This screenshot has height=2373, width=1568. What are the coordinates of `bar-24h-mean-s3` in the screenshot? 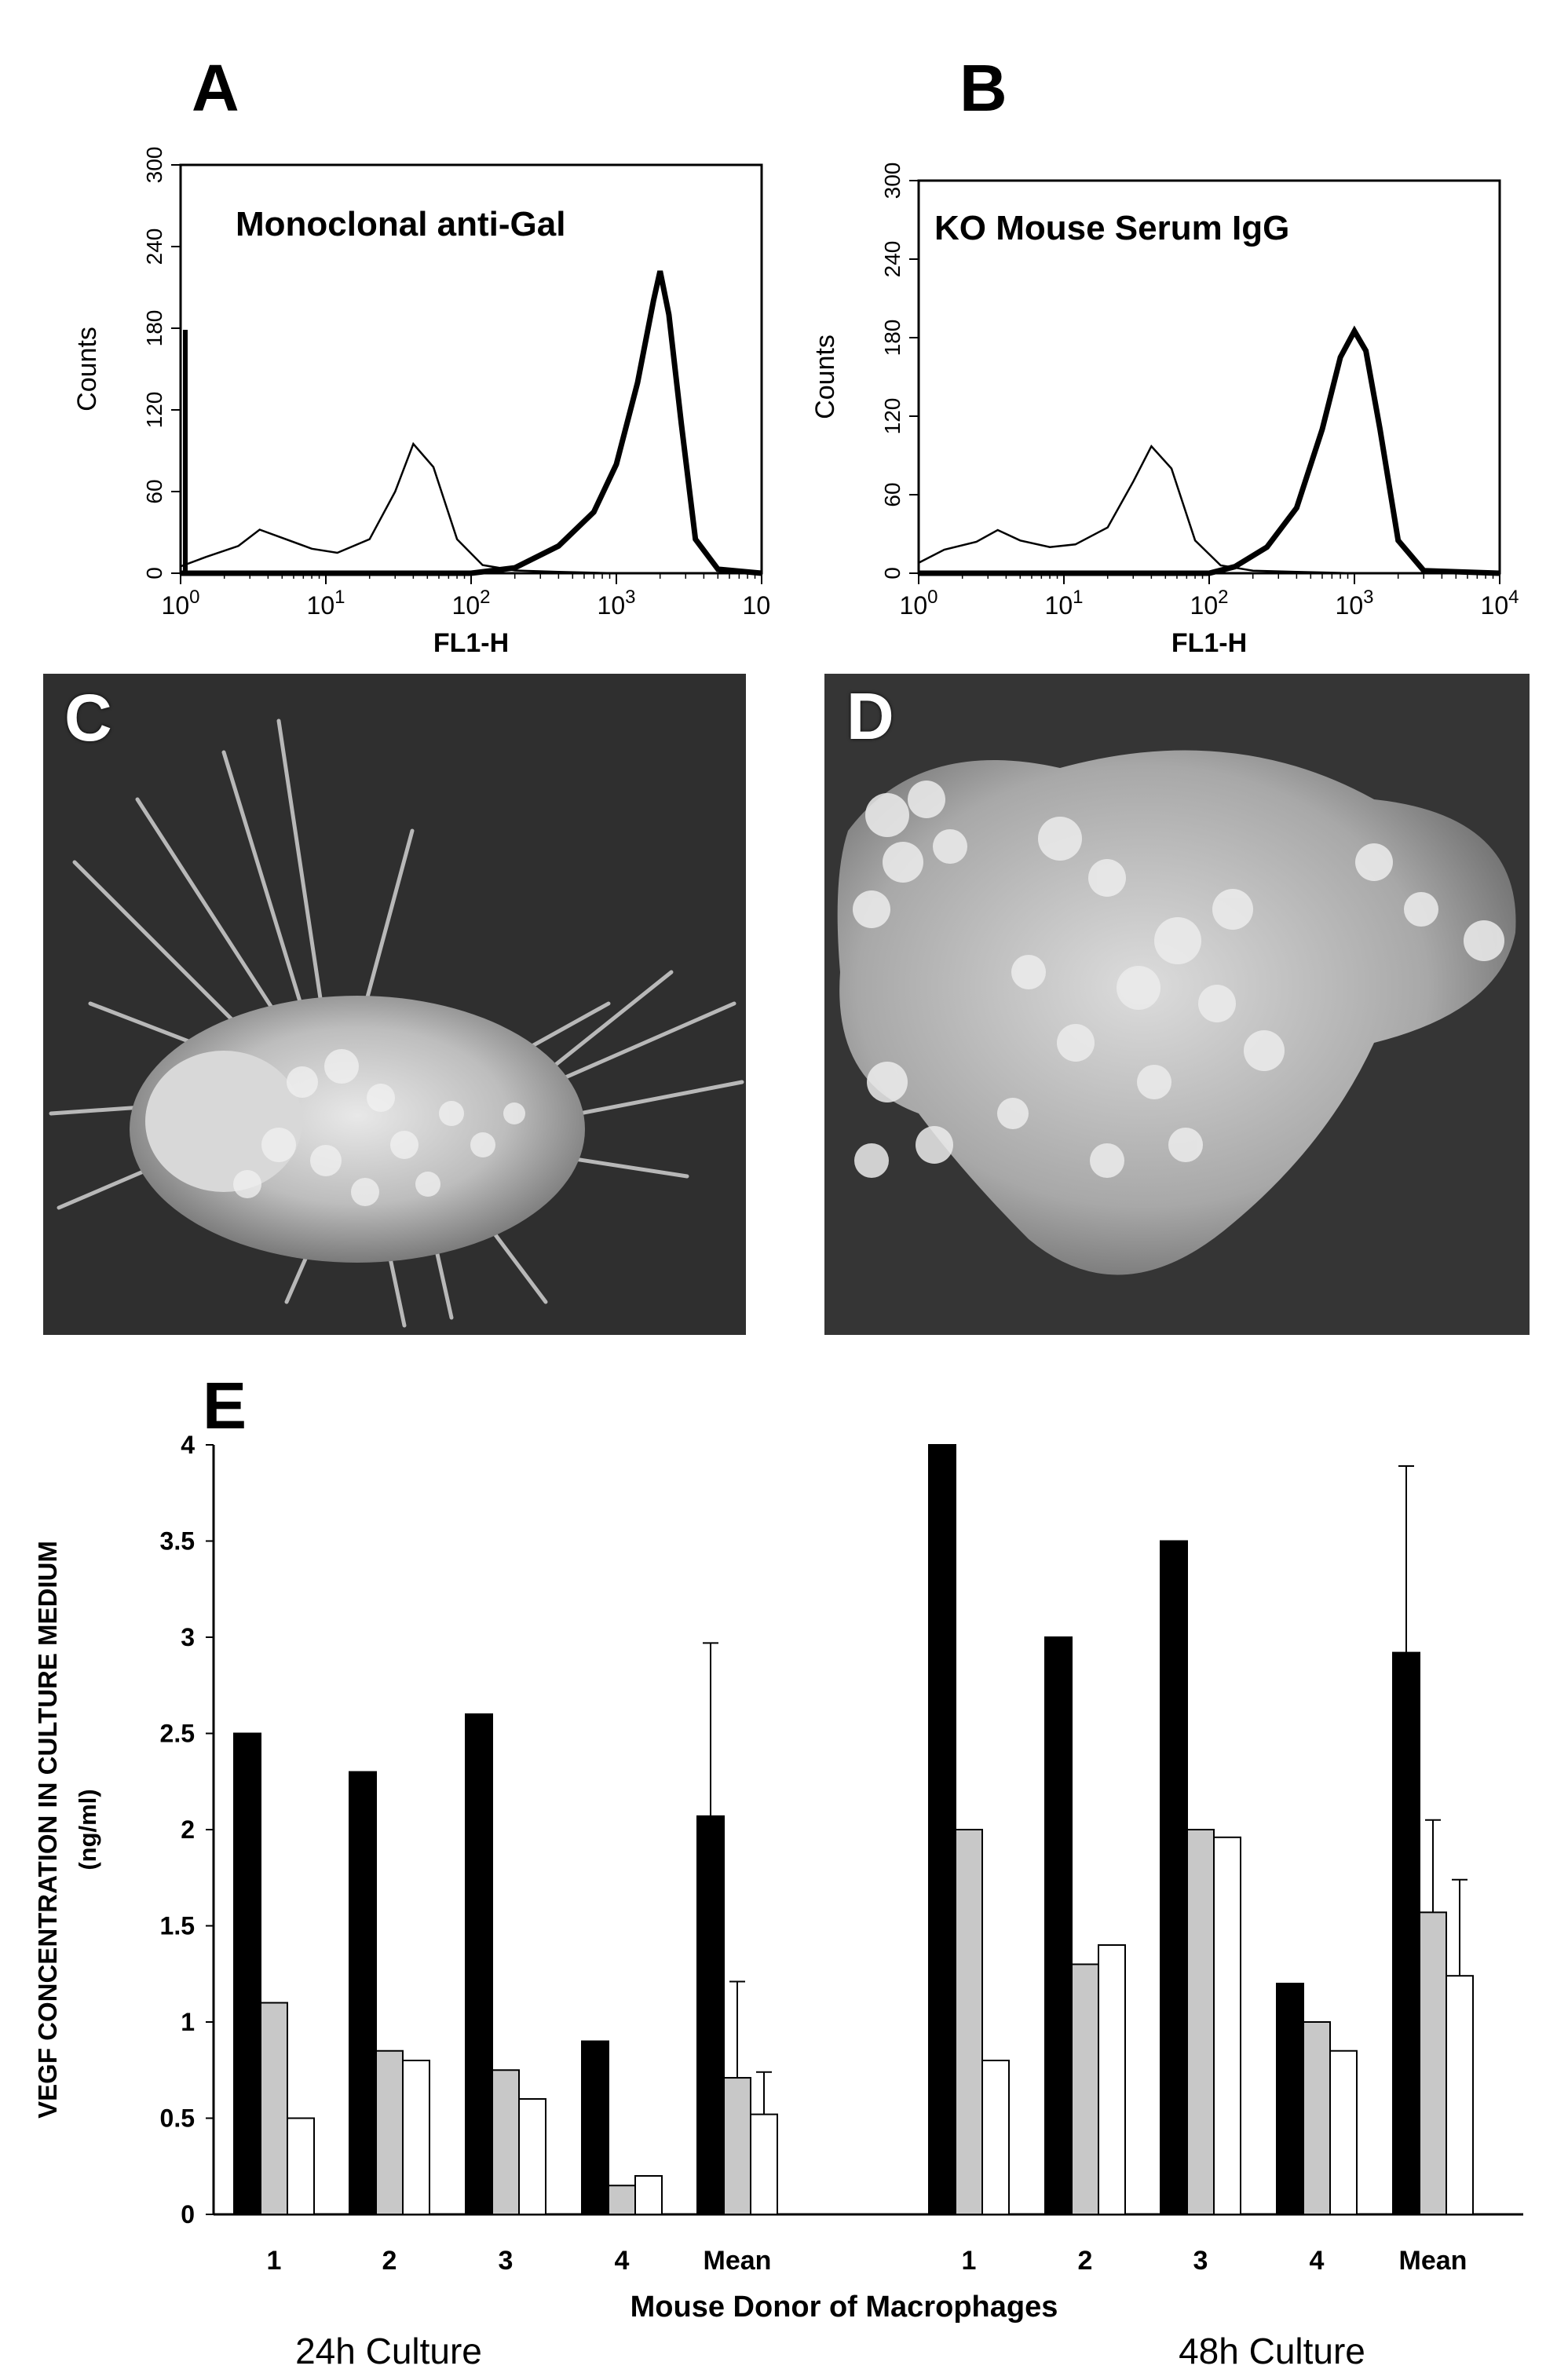 It's located at (764, 2164).